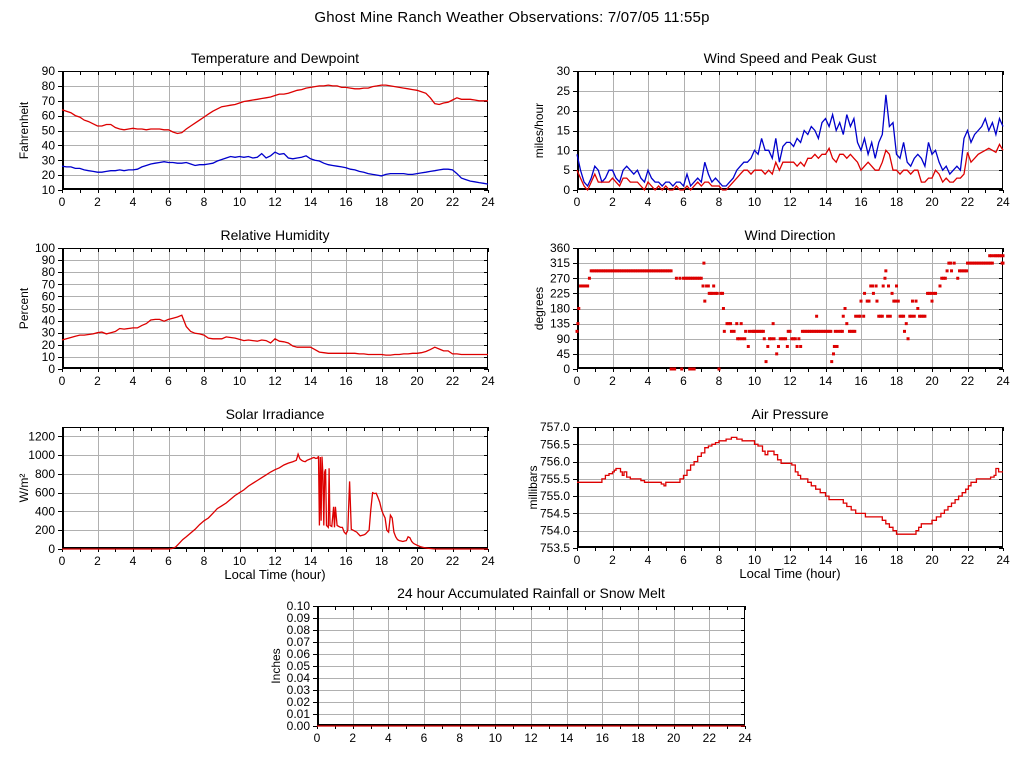  Describe the element at coordinates (299, 618) in the screenshot. I see `y-tick-label: 0.09` at that location.